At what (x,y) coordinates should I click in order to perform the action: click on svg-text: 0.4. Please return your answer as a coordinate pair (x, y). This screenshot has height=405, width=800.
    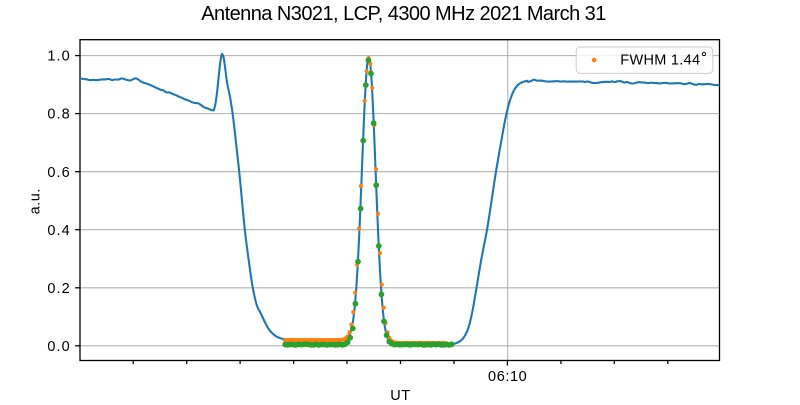
    Looking at the image, I should click on (58, 231).